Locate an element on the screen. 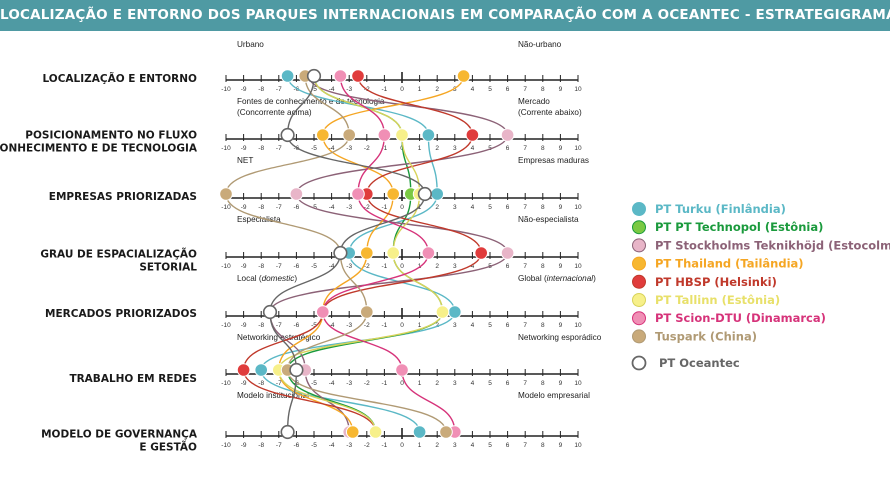 The width and height of the screenshot is (890, 492). dimension-label: LOCALIZAÇÃO E ENTORNO is located at coordinates (119, 78).